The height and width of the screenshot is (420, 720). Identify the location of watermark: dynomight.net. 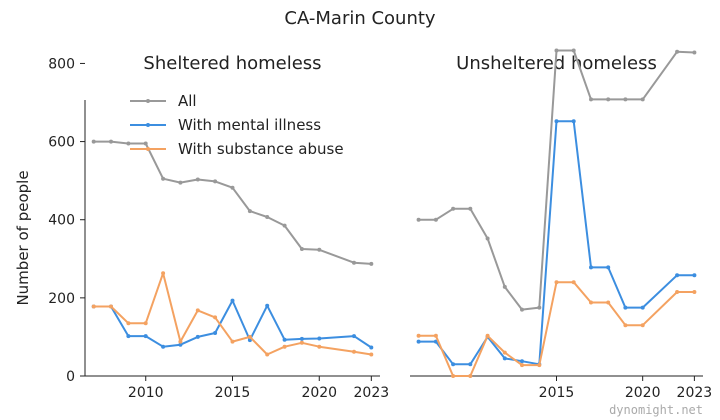
(656, 410).